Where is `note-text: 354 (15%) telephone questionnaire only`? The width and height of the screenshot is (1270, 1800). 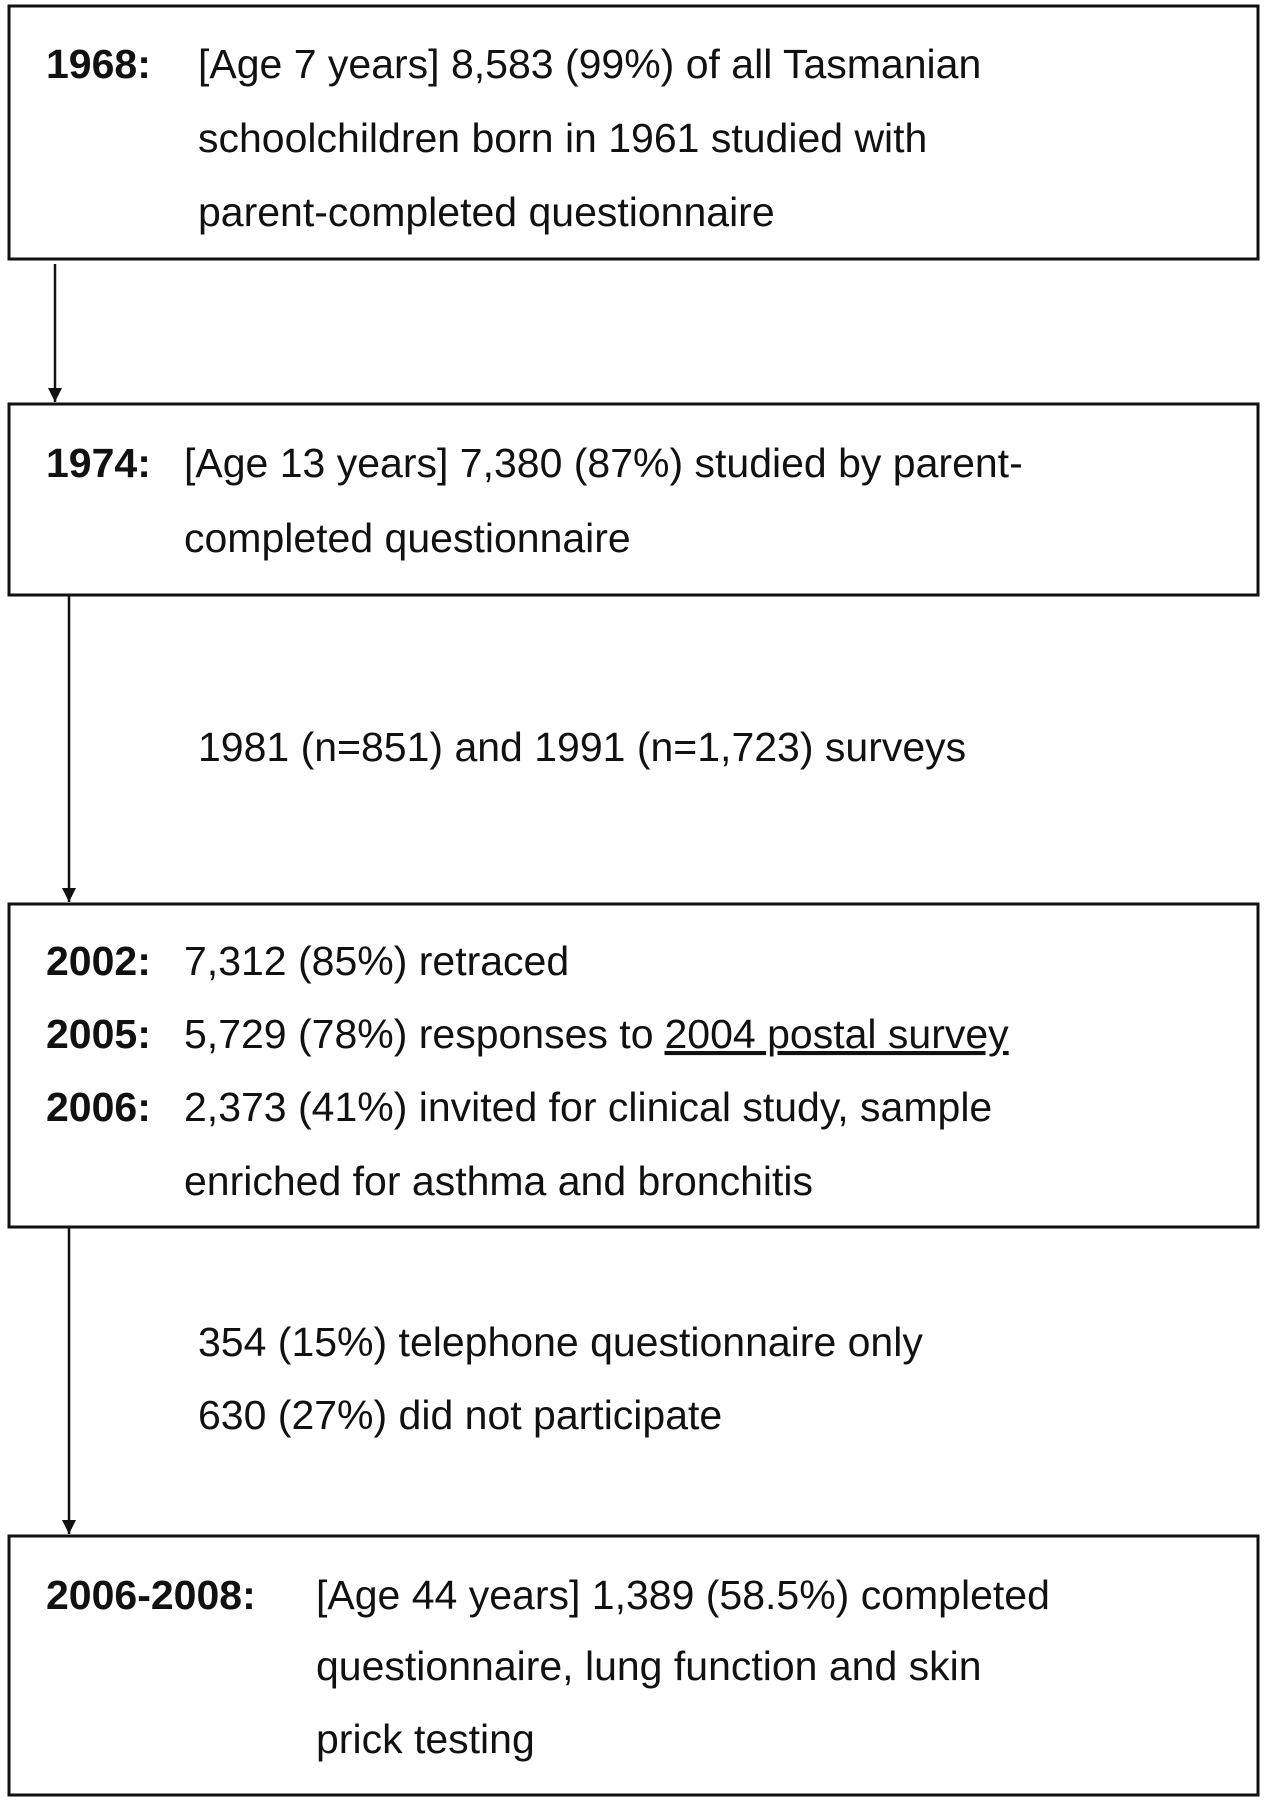 note-text: 354 (15%) telephone questionnaire only is located at coordinates (560, 1342).